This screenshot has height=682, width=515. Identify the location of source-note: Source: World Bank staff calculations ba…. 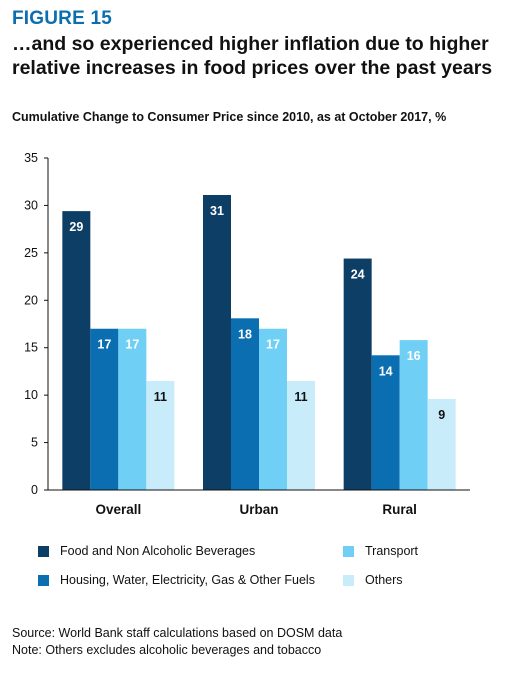
(177, 642).